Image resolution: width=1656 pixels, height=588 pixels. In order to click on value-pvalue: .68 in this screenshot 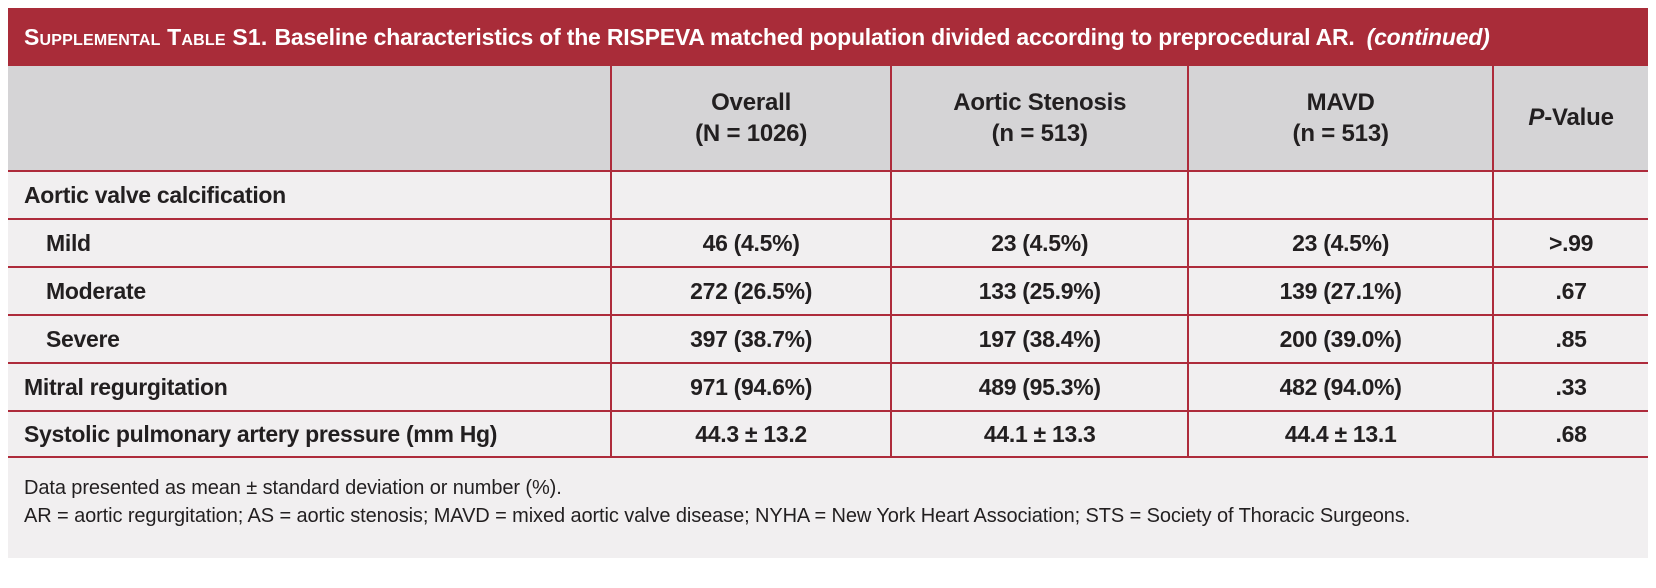, I will do `click(1570, 434)`.